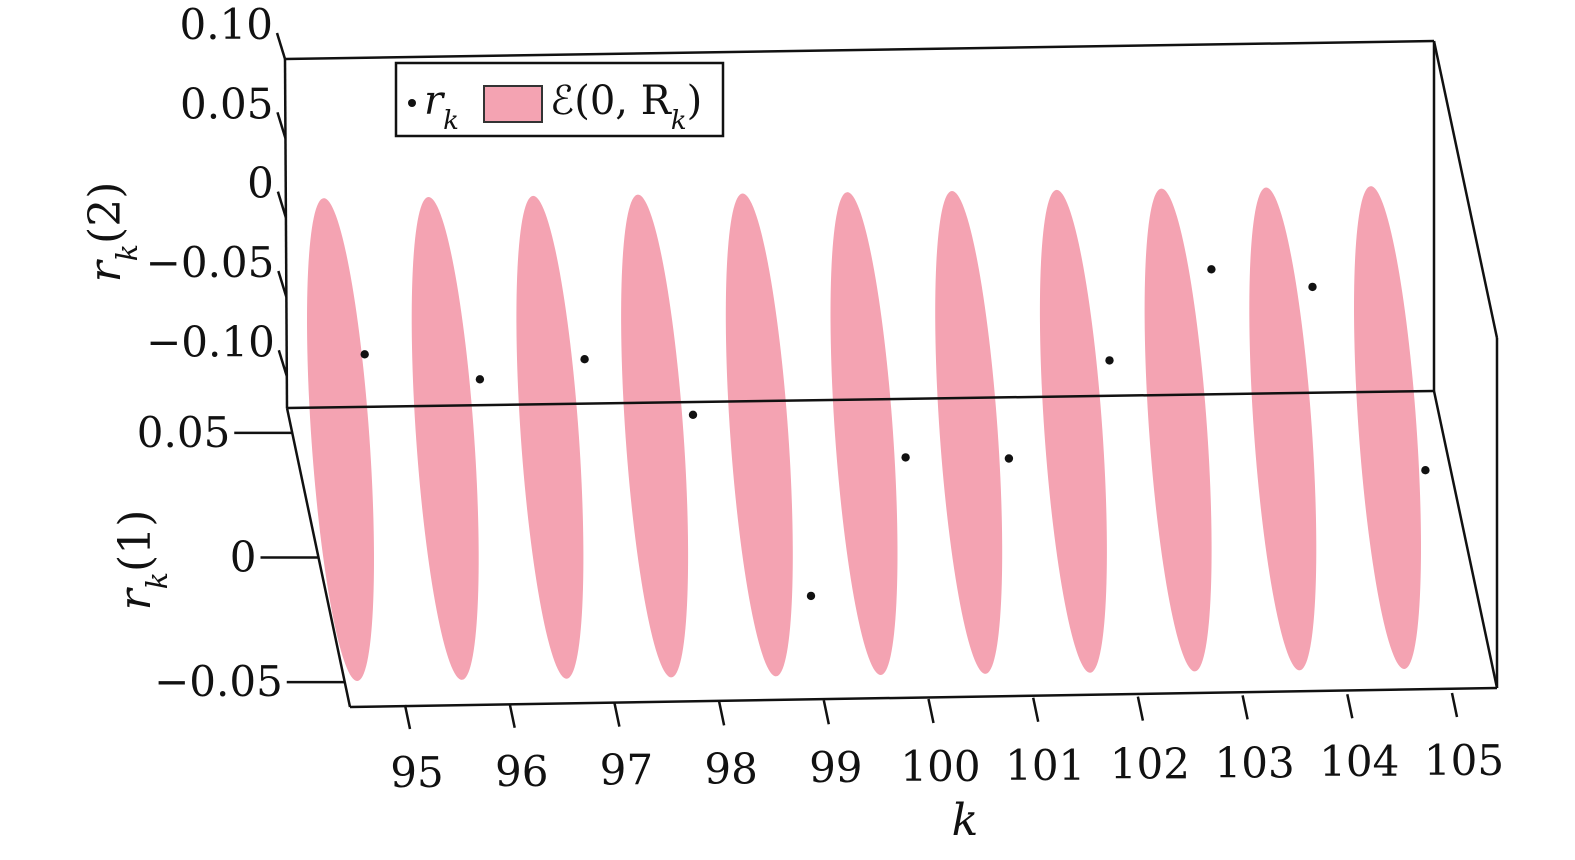 This screenshot has height=860, width=1575. Describe the element at coordinates (210, 341) in the screenshot. I see `z-tick-label: −0.10` at that location.